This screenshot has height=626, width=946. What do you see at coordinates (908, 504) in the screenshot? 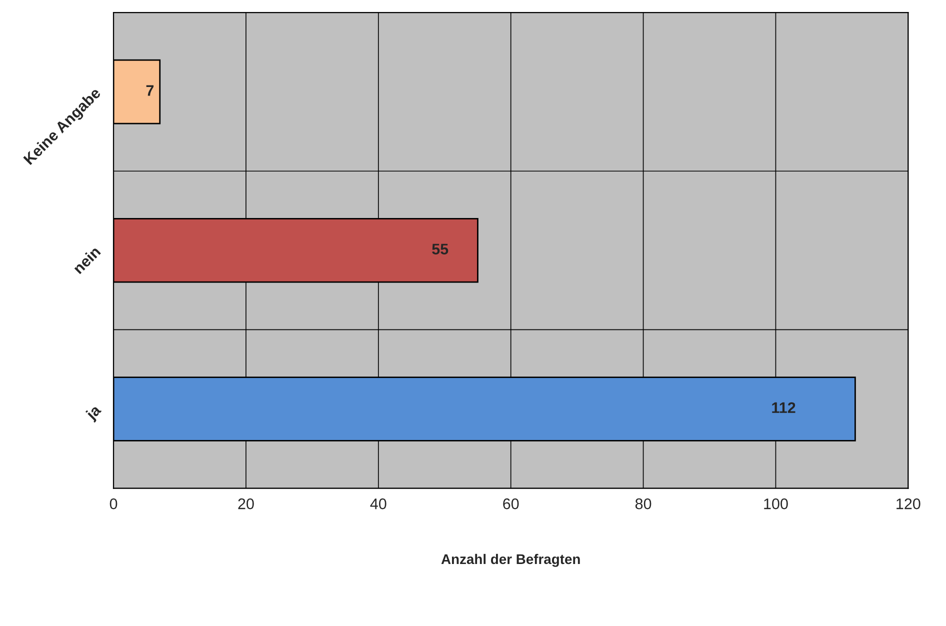
I see `x-tick-label: 120` at bounding box center [908, 504].